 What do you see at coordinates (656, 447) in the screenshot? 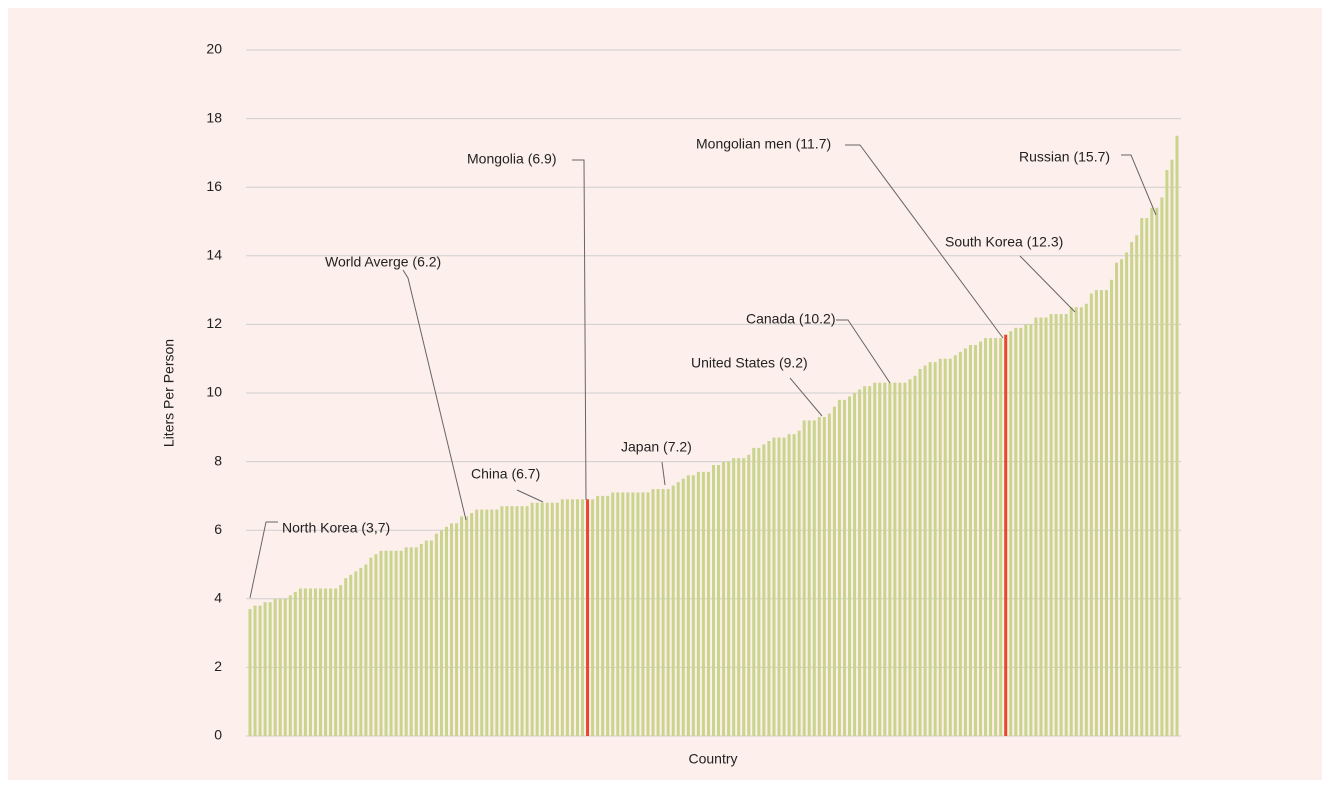
I see `annotation: Japan (7.2)` at bounding box center [656, 447].